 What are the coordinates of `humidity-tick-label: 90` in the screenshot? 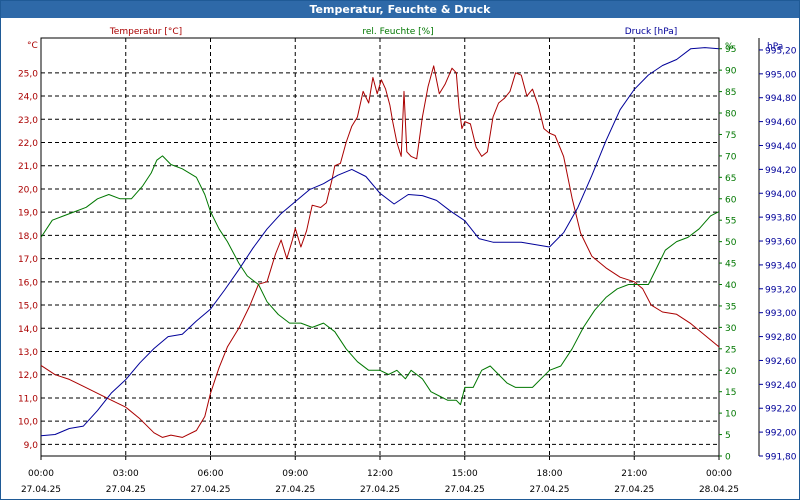 It's located at (731, 72).